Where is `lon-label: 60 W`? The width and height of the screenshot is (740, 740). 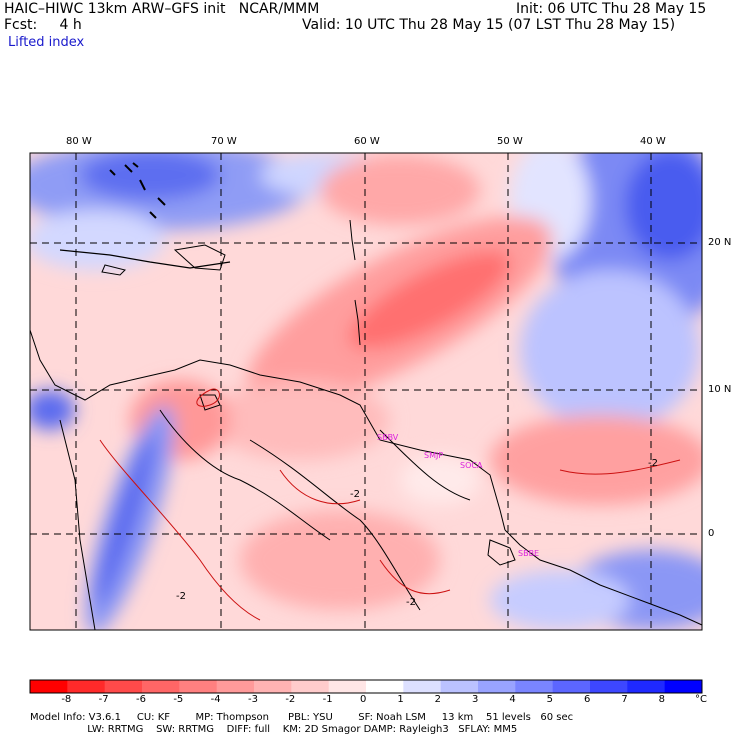 lon-label: 60 W is located at coordinates (367, 141).